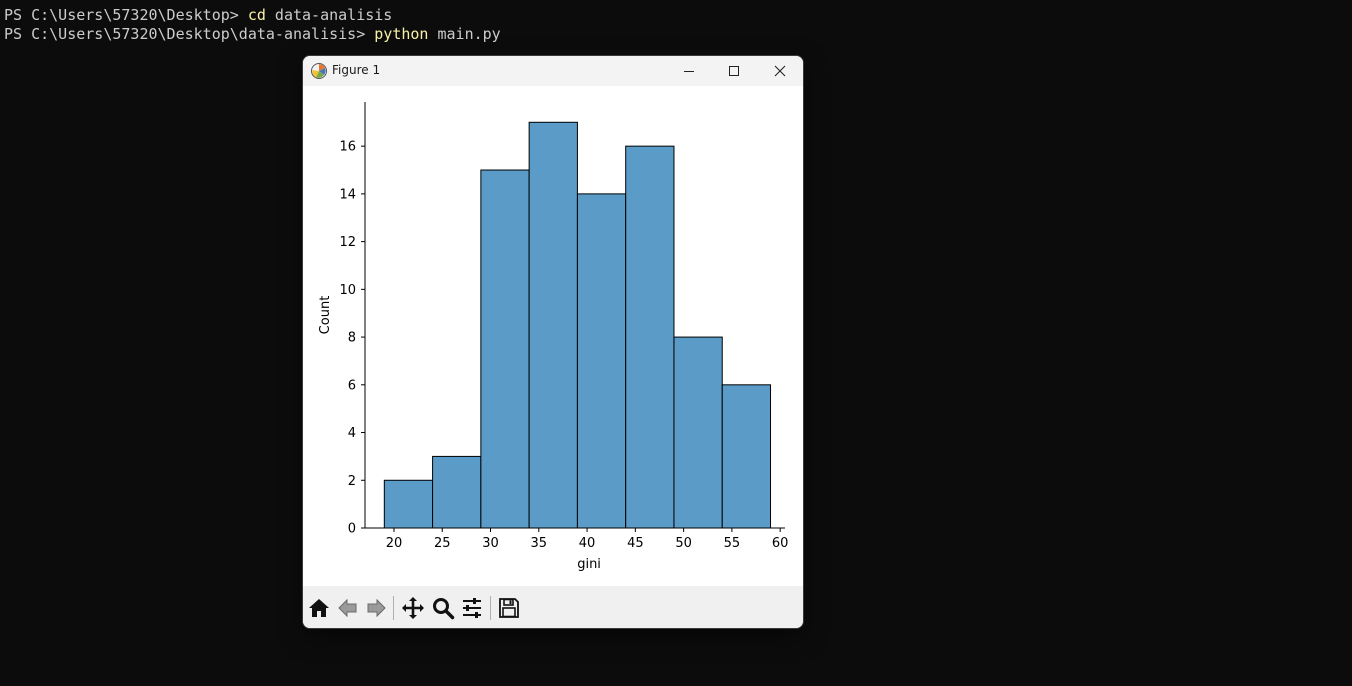 Image resolution: width=1352 pixels, height=686 pixels. I want to click on pan-icon, so click(413, 608).